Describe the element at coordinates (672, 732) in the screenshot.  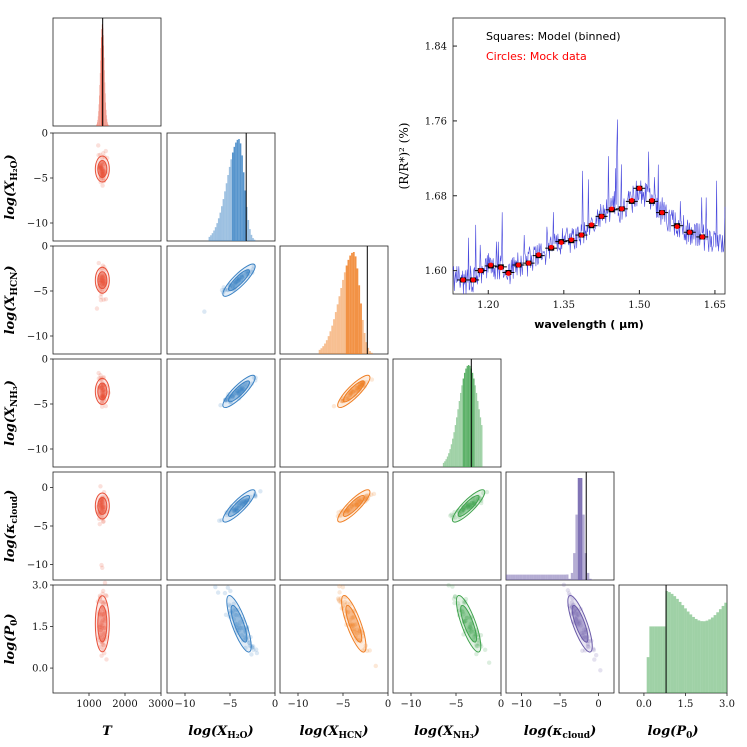
I see `x-axis-label: log(P0)` at that location.